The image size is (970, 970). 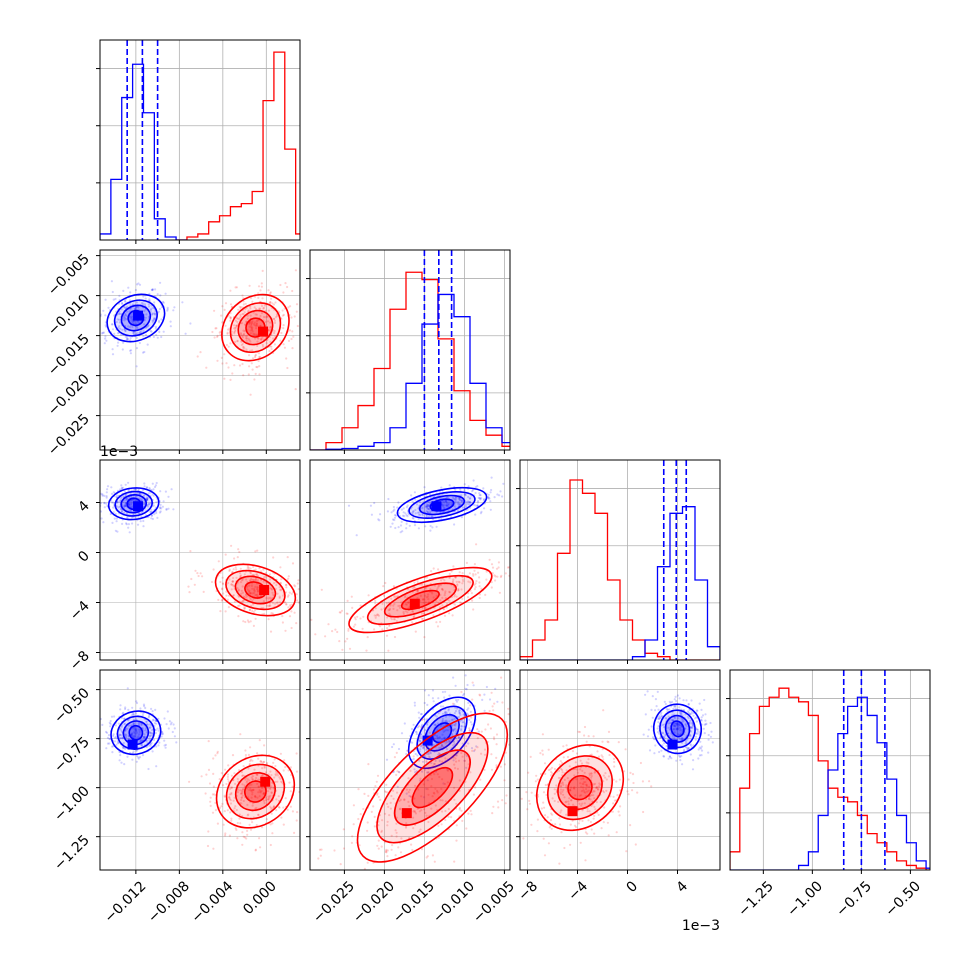 What do you see at coordinates (572, 811) in the screenshot?
I see `red-mode-cell` at bounding box center [572, 811].